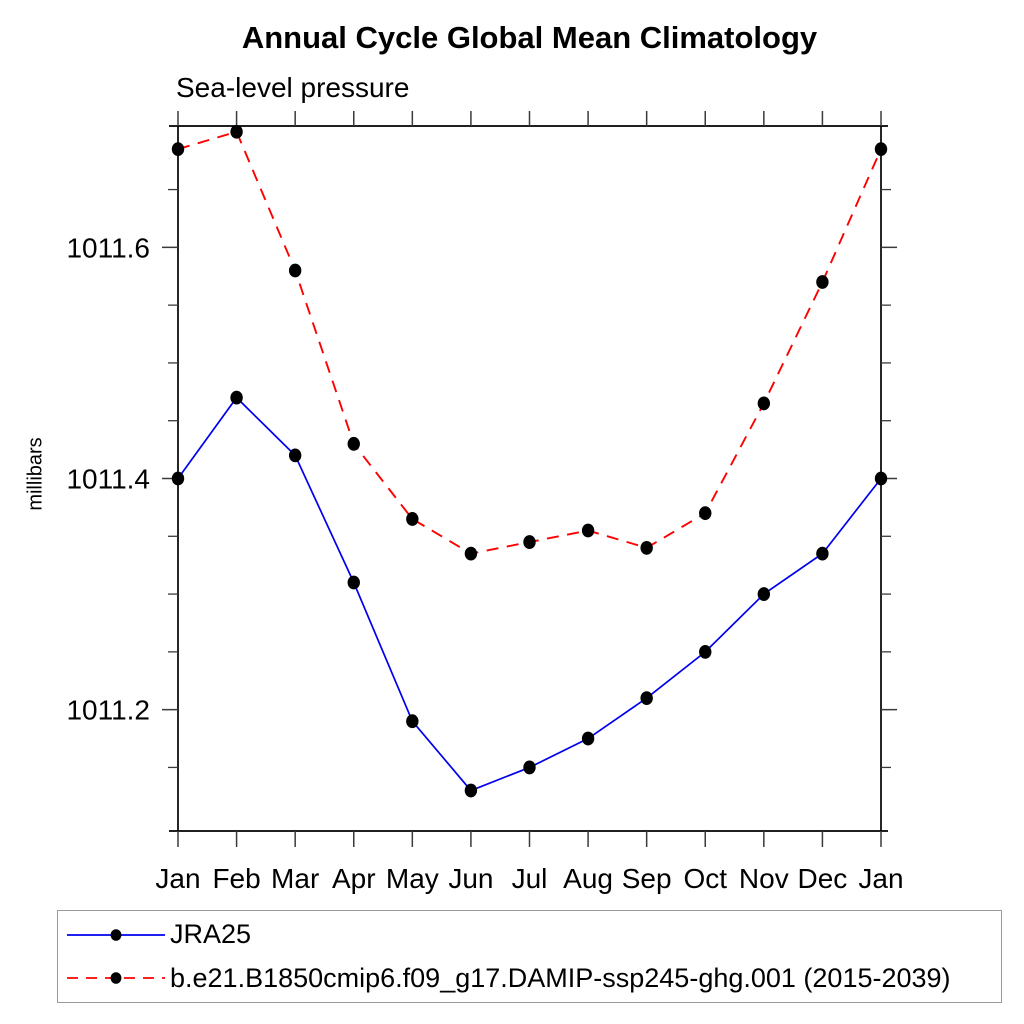 The width and height of the screenshot is (1024, 1024). I want to click on x-tick-label: Nov, so click(764, 878).